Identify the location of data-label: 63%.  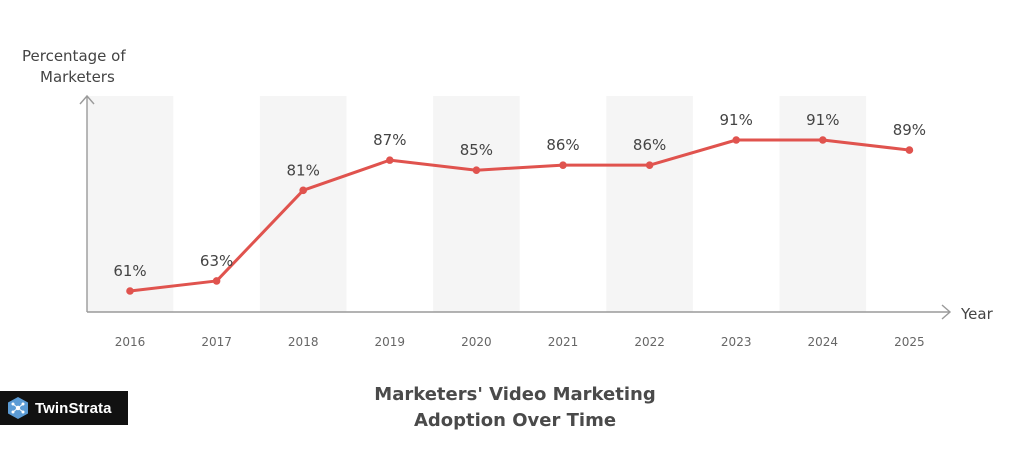
(216, 261).